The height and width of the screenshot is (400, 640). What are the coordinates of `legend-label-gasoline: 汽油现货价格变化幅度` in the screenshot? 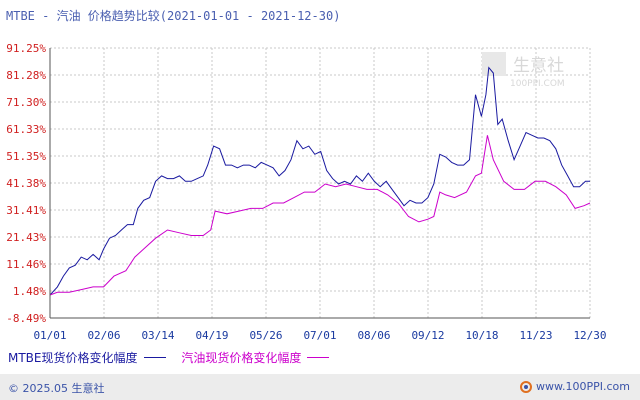 It's located at (241, 358).